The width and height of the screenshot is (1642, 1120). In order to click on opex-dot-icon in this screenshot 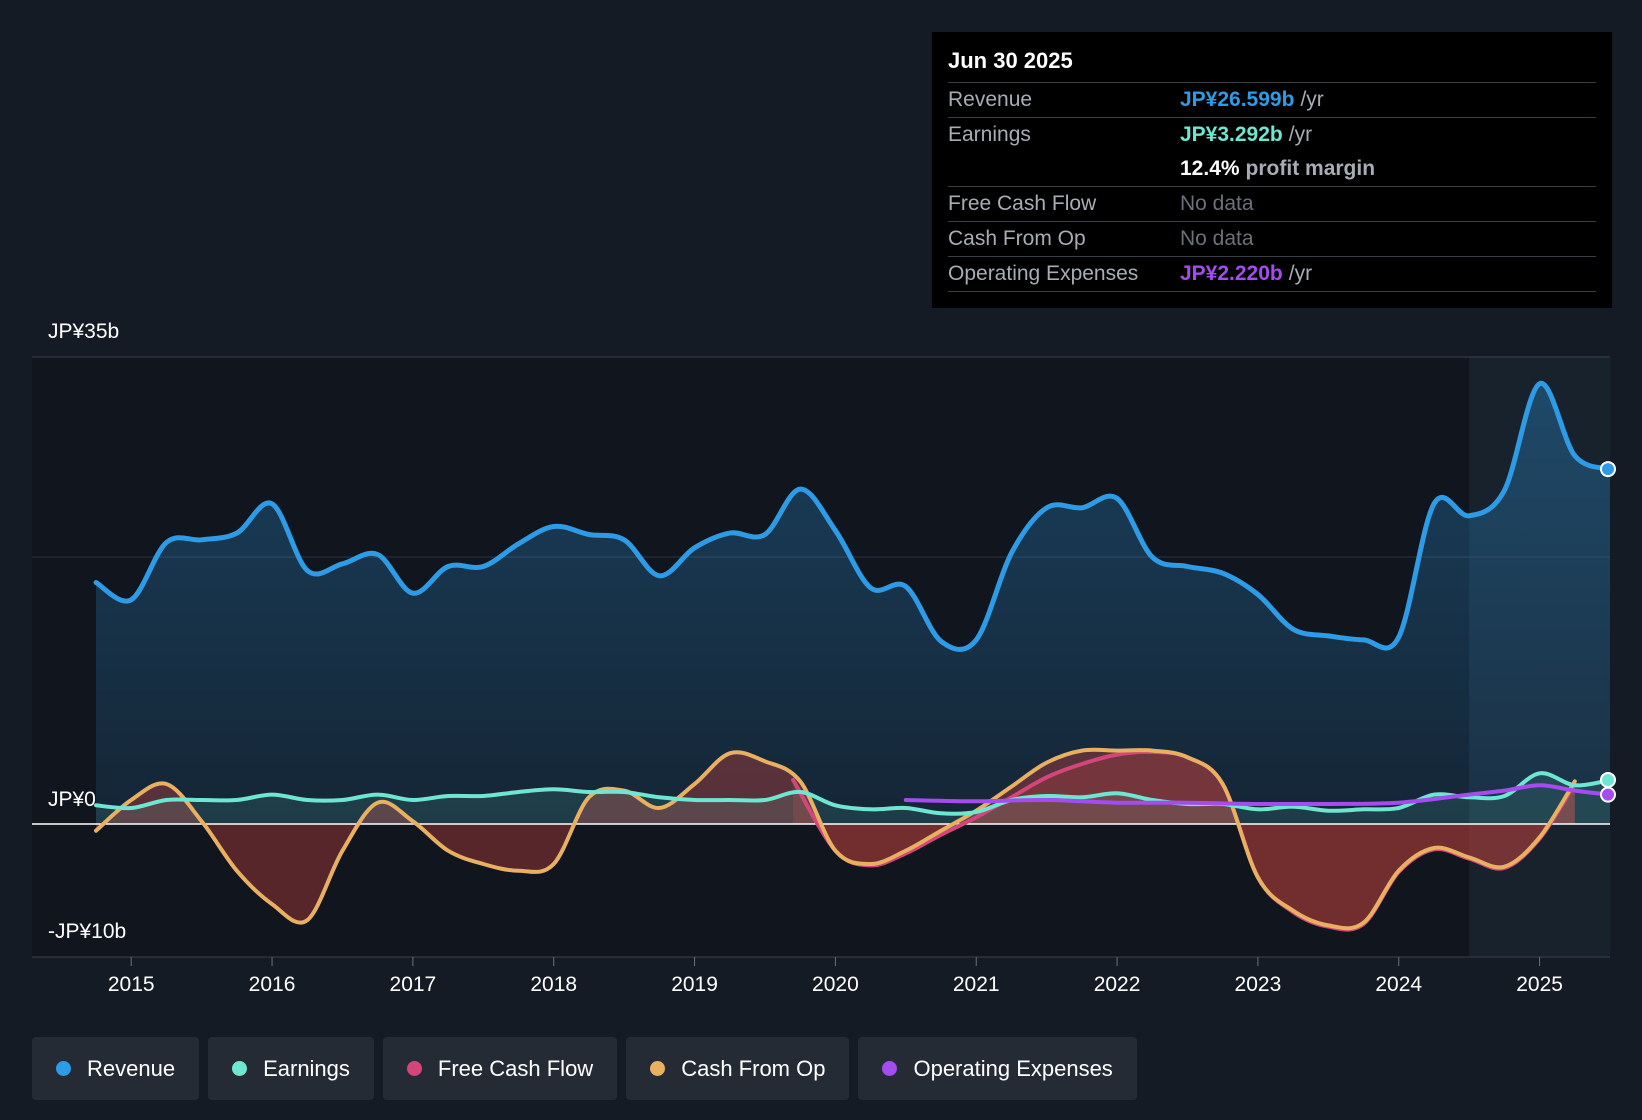, I will do `click(890, 1068)`.